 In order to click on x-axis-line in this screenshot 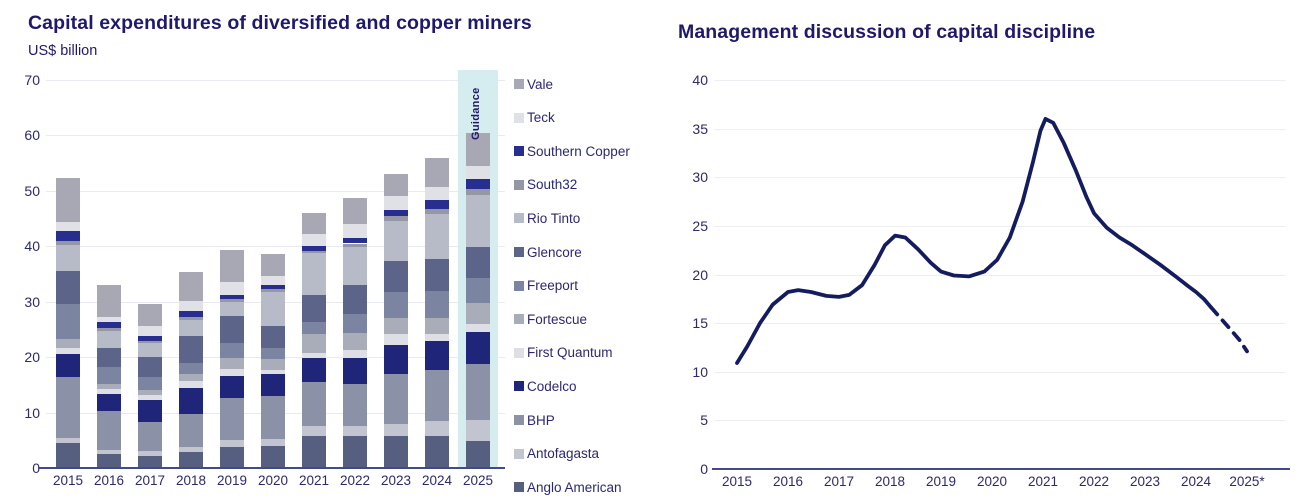, I will do `click(1001, 469)`.